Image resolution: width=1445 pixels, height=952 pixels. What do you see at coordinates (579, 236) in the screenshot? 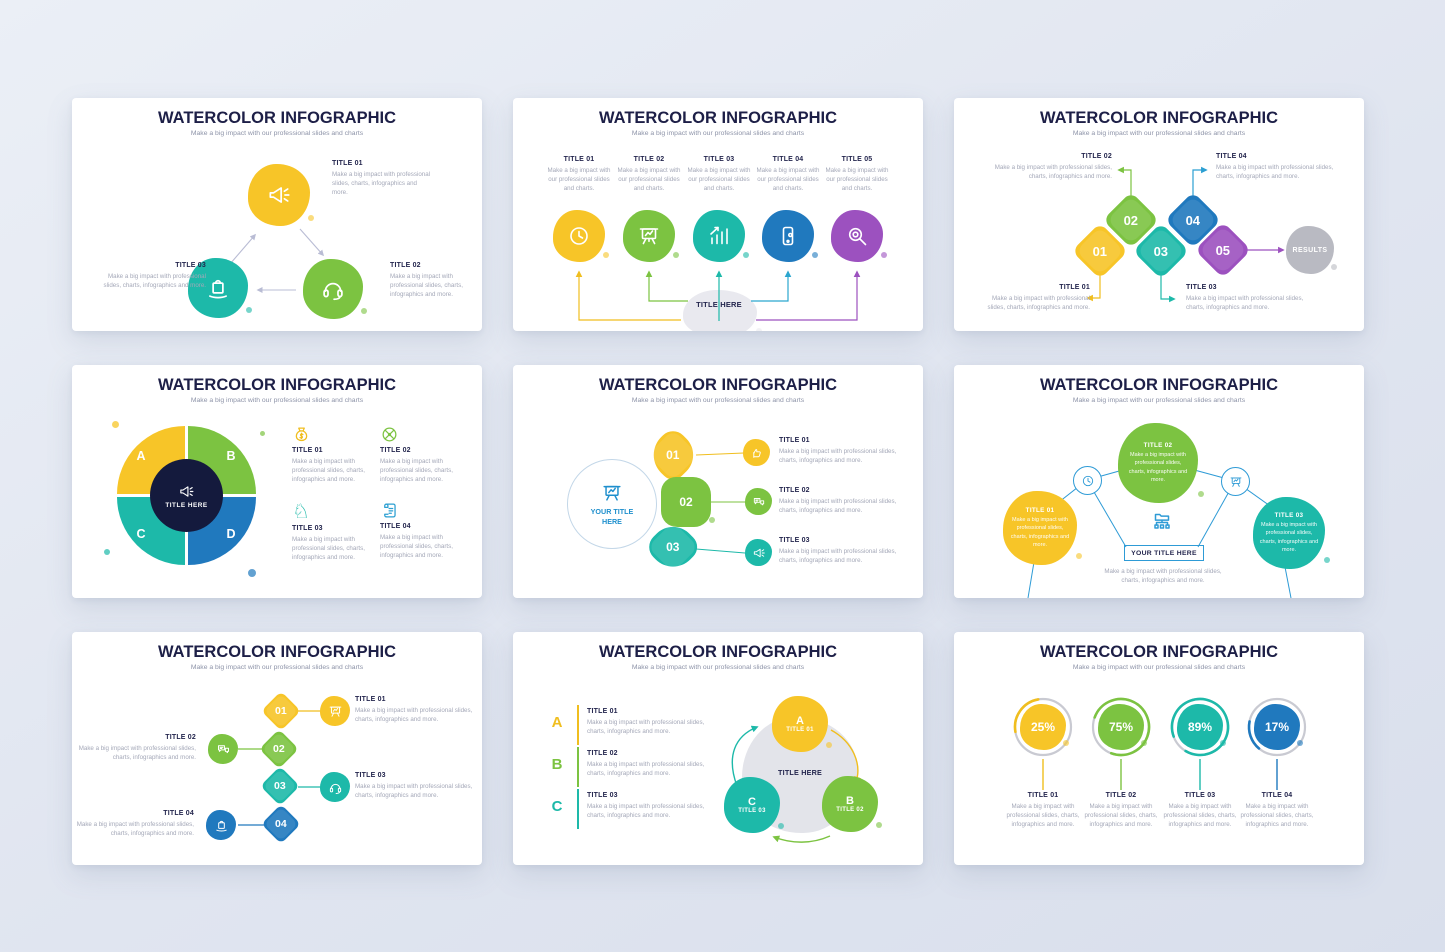
I see `clock-icon` at bounding box center [579, 236].